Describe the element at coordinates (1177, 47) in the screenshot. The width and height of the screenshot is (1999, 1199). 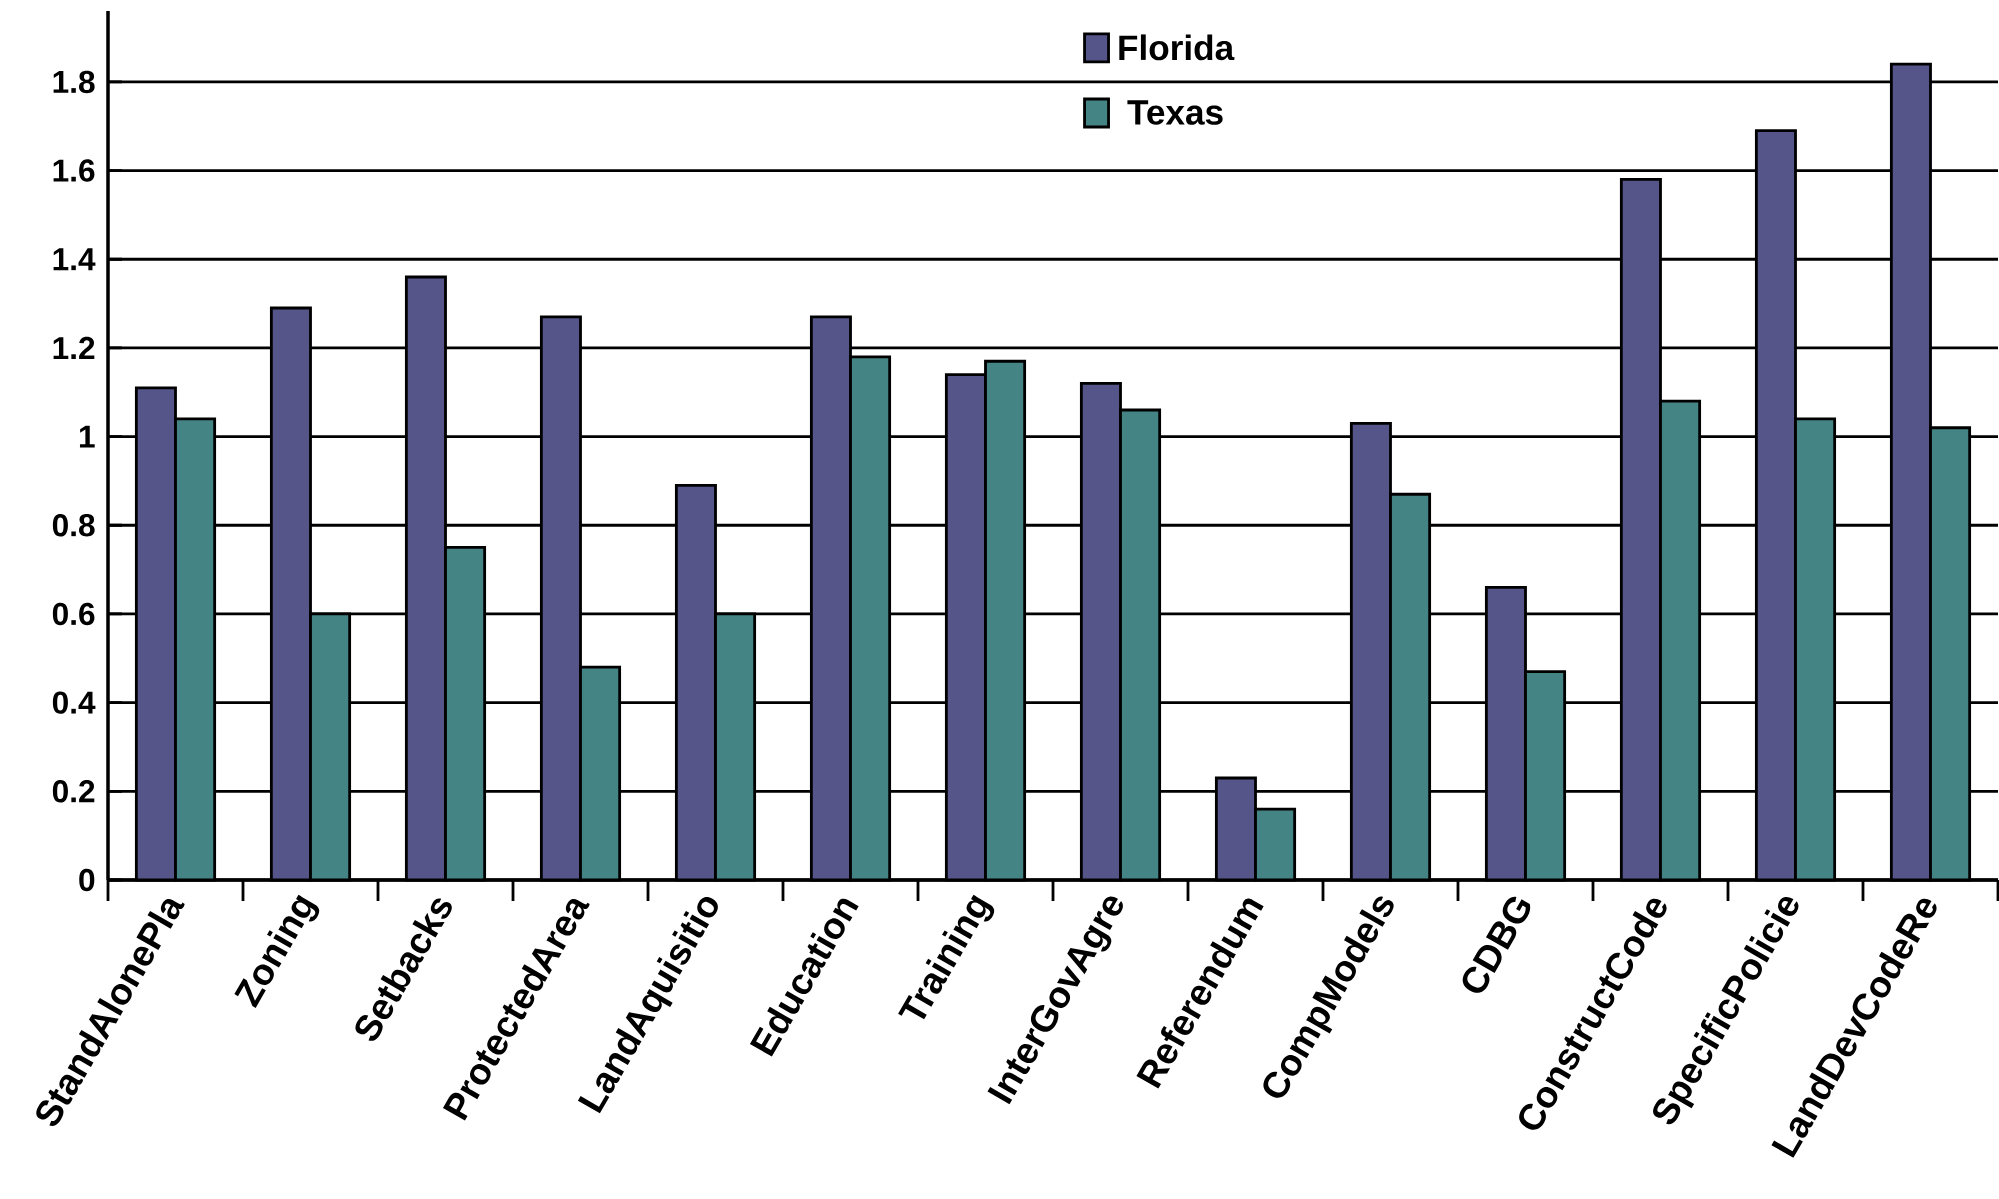
I see `legend-label: Florida` at that location.